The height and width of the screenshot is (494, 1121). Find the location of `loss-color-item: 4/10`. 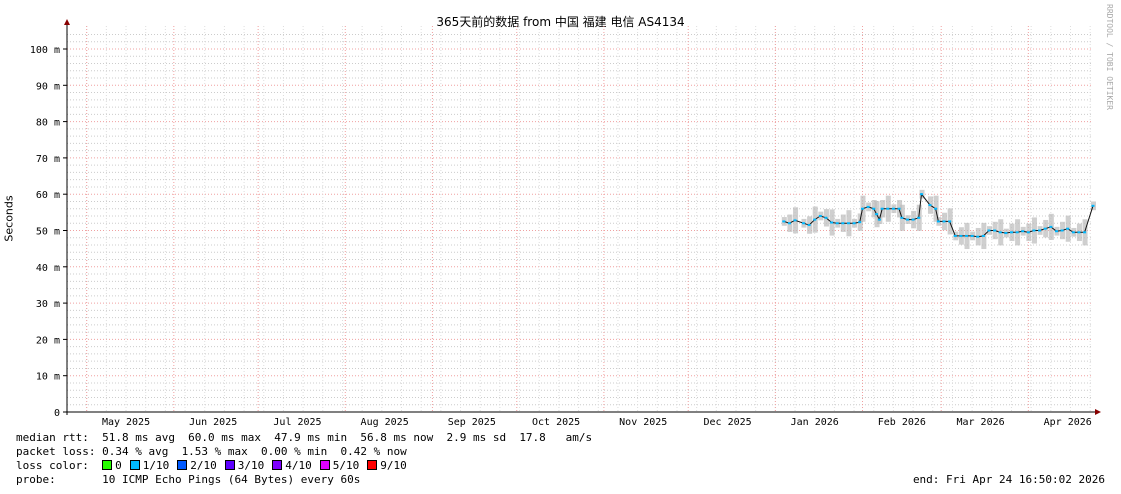

loss-color-item: 4/10 is located at coordinates (292, 465).